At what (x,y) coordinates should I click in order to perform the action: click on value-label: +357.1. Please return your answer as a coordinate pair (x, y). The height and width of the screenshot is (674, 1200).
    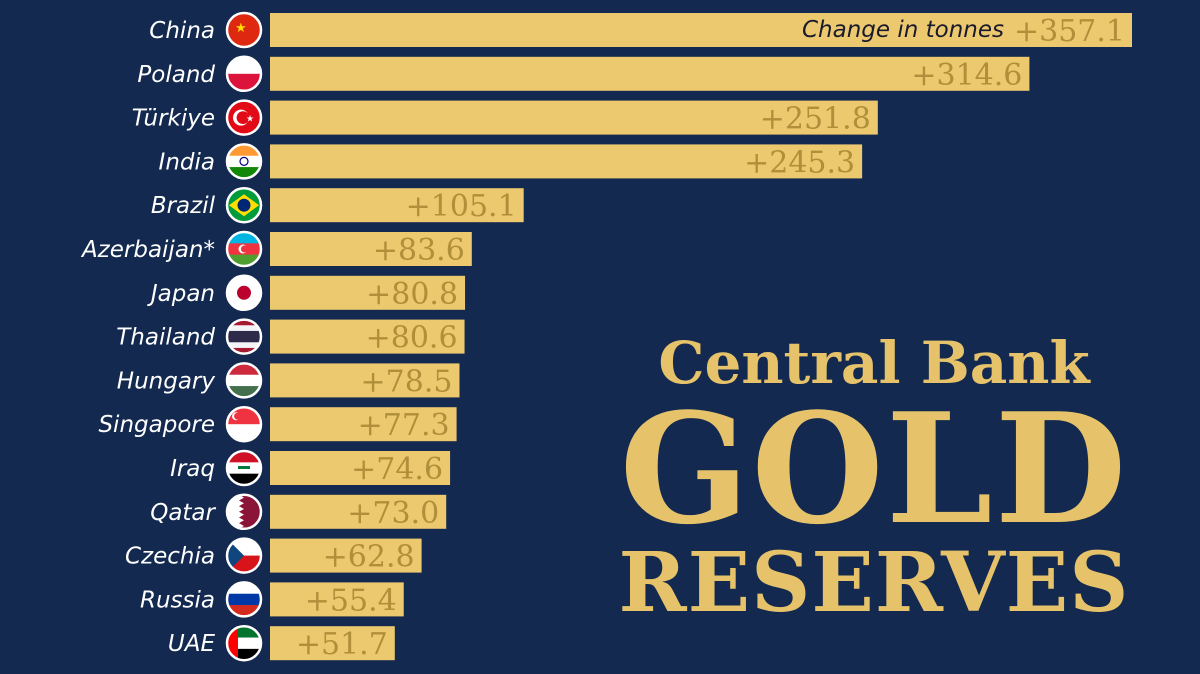
    Looking at the image, I should click on (1069, 31).